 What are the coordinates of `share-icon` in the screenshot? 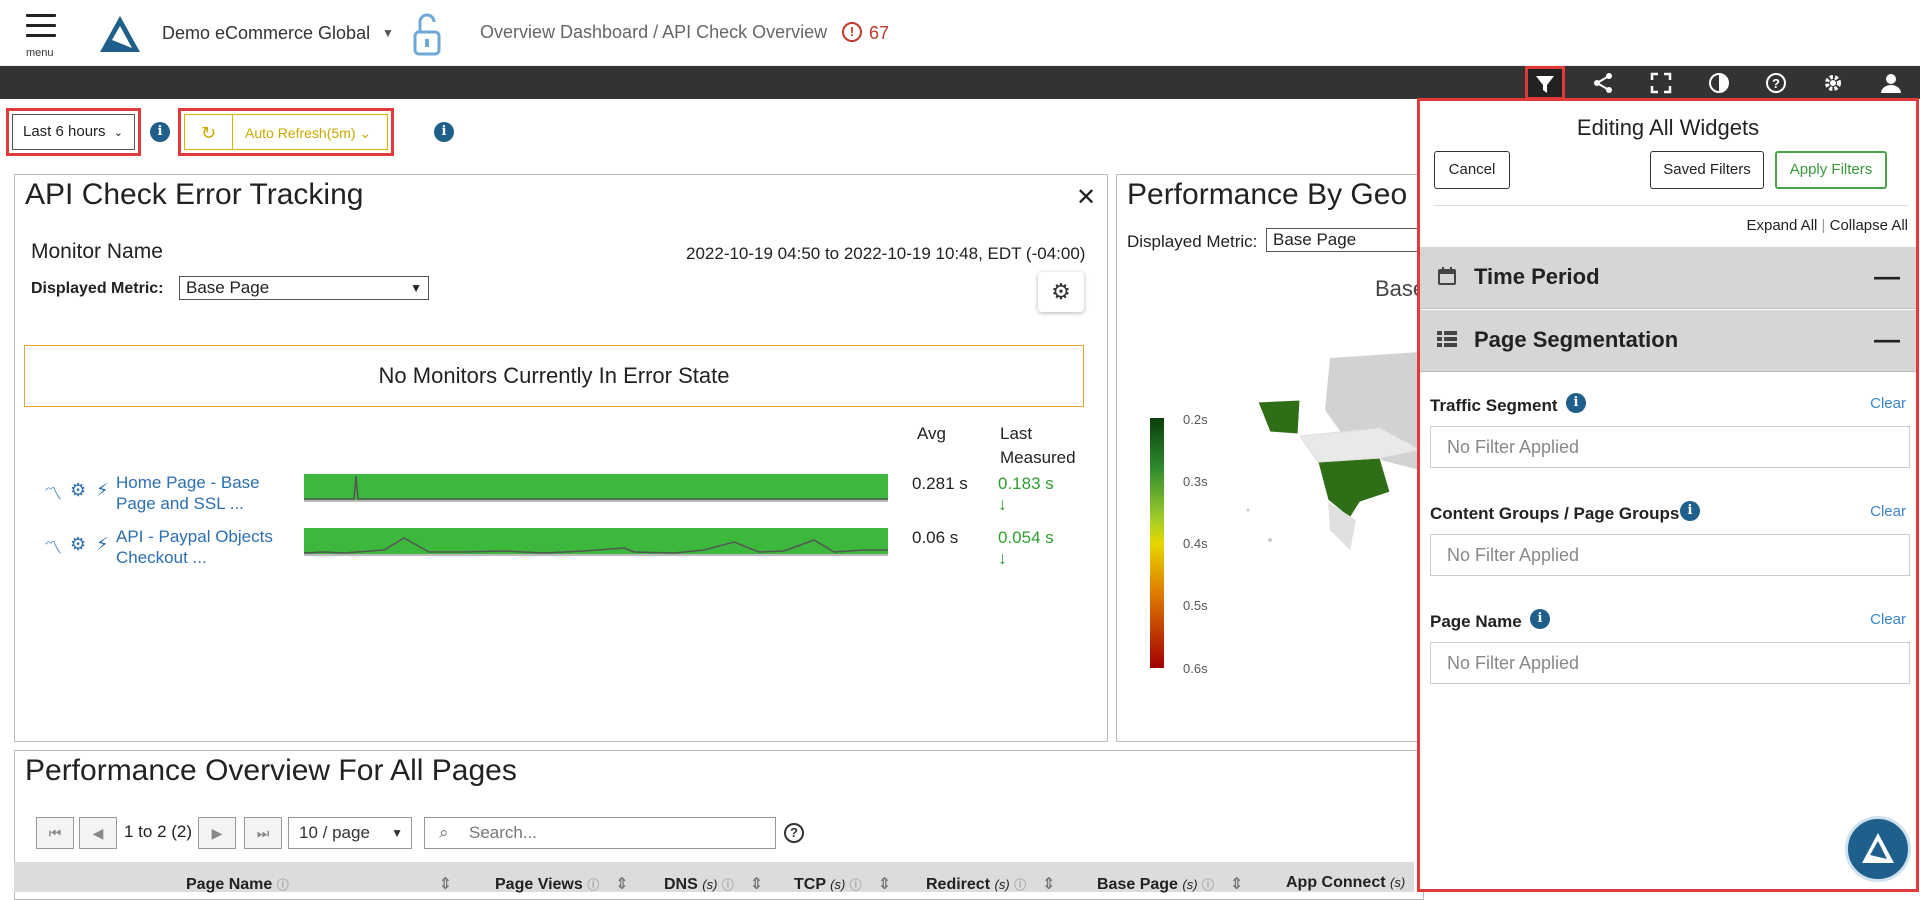 It's located at (1603, 83).